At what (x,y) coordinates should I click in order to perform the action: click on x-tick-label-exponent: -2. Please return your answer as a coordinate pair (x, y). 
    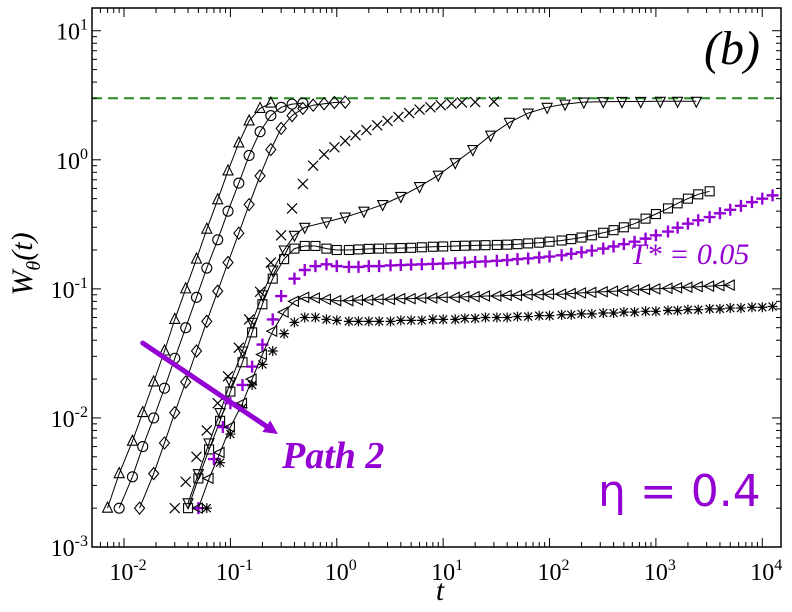
    Looking at the image, I should click on (139, 565).